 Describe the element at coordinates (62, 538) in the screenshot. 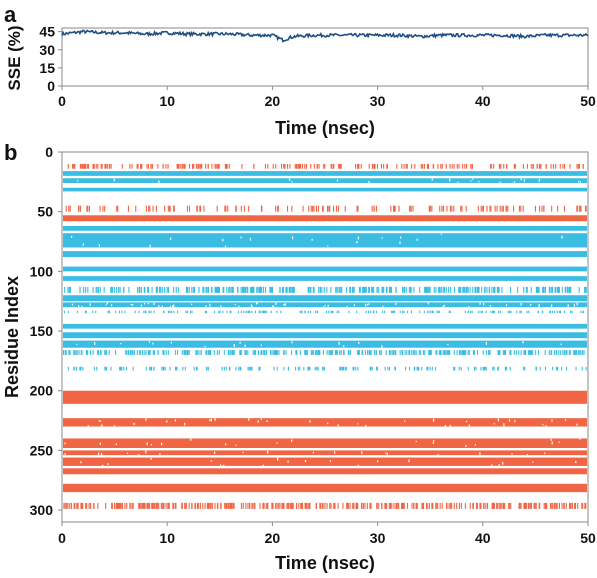

I see `residue-x-tick-label: 0` at that location.